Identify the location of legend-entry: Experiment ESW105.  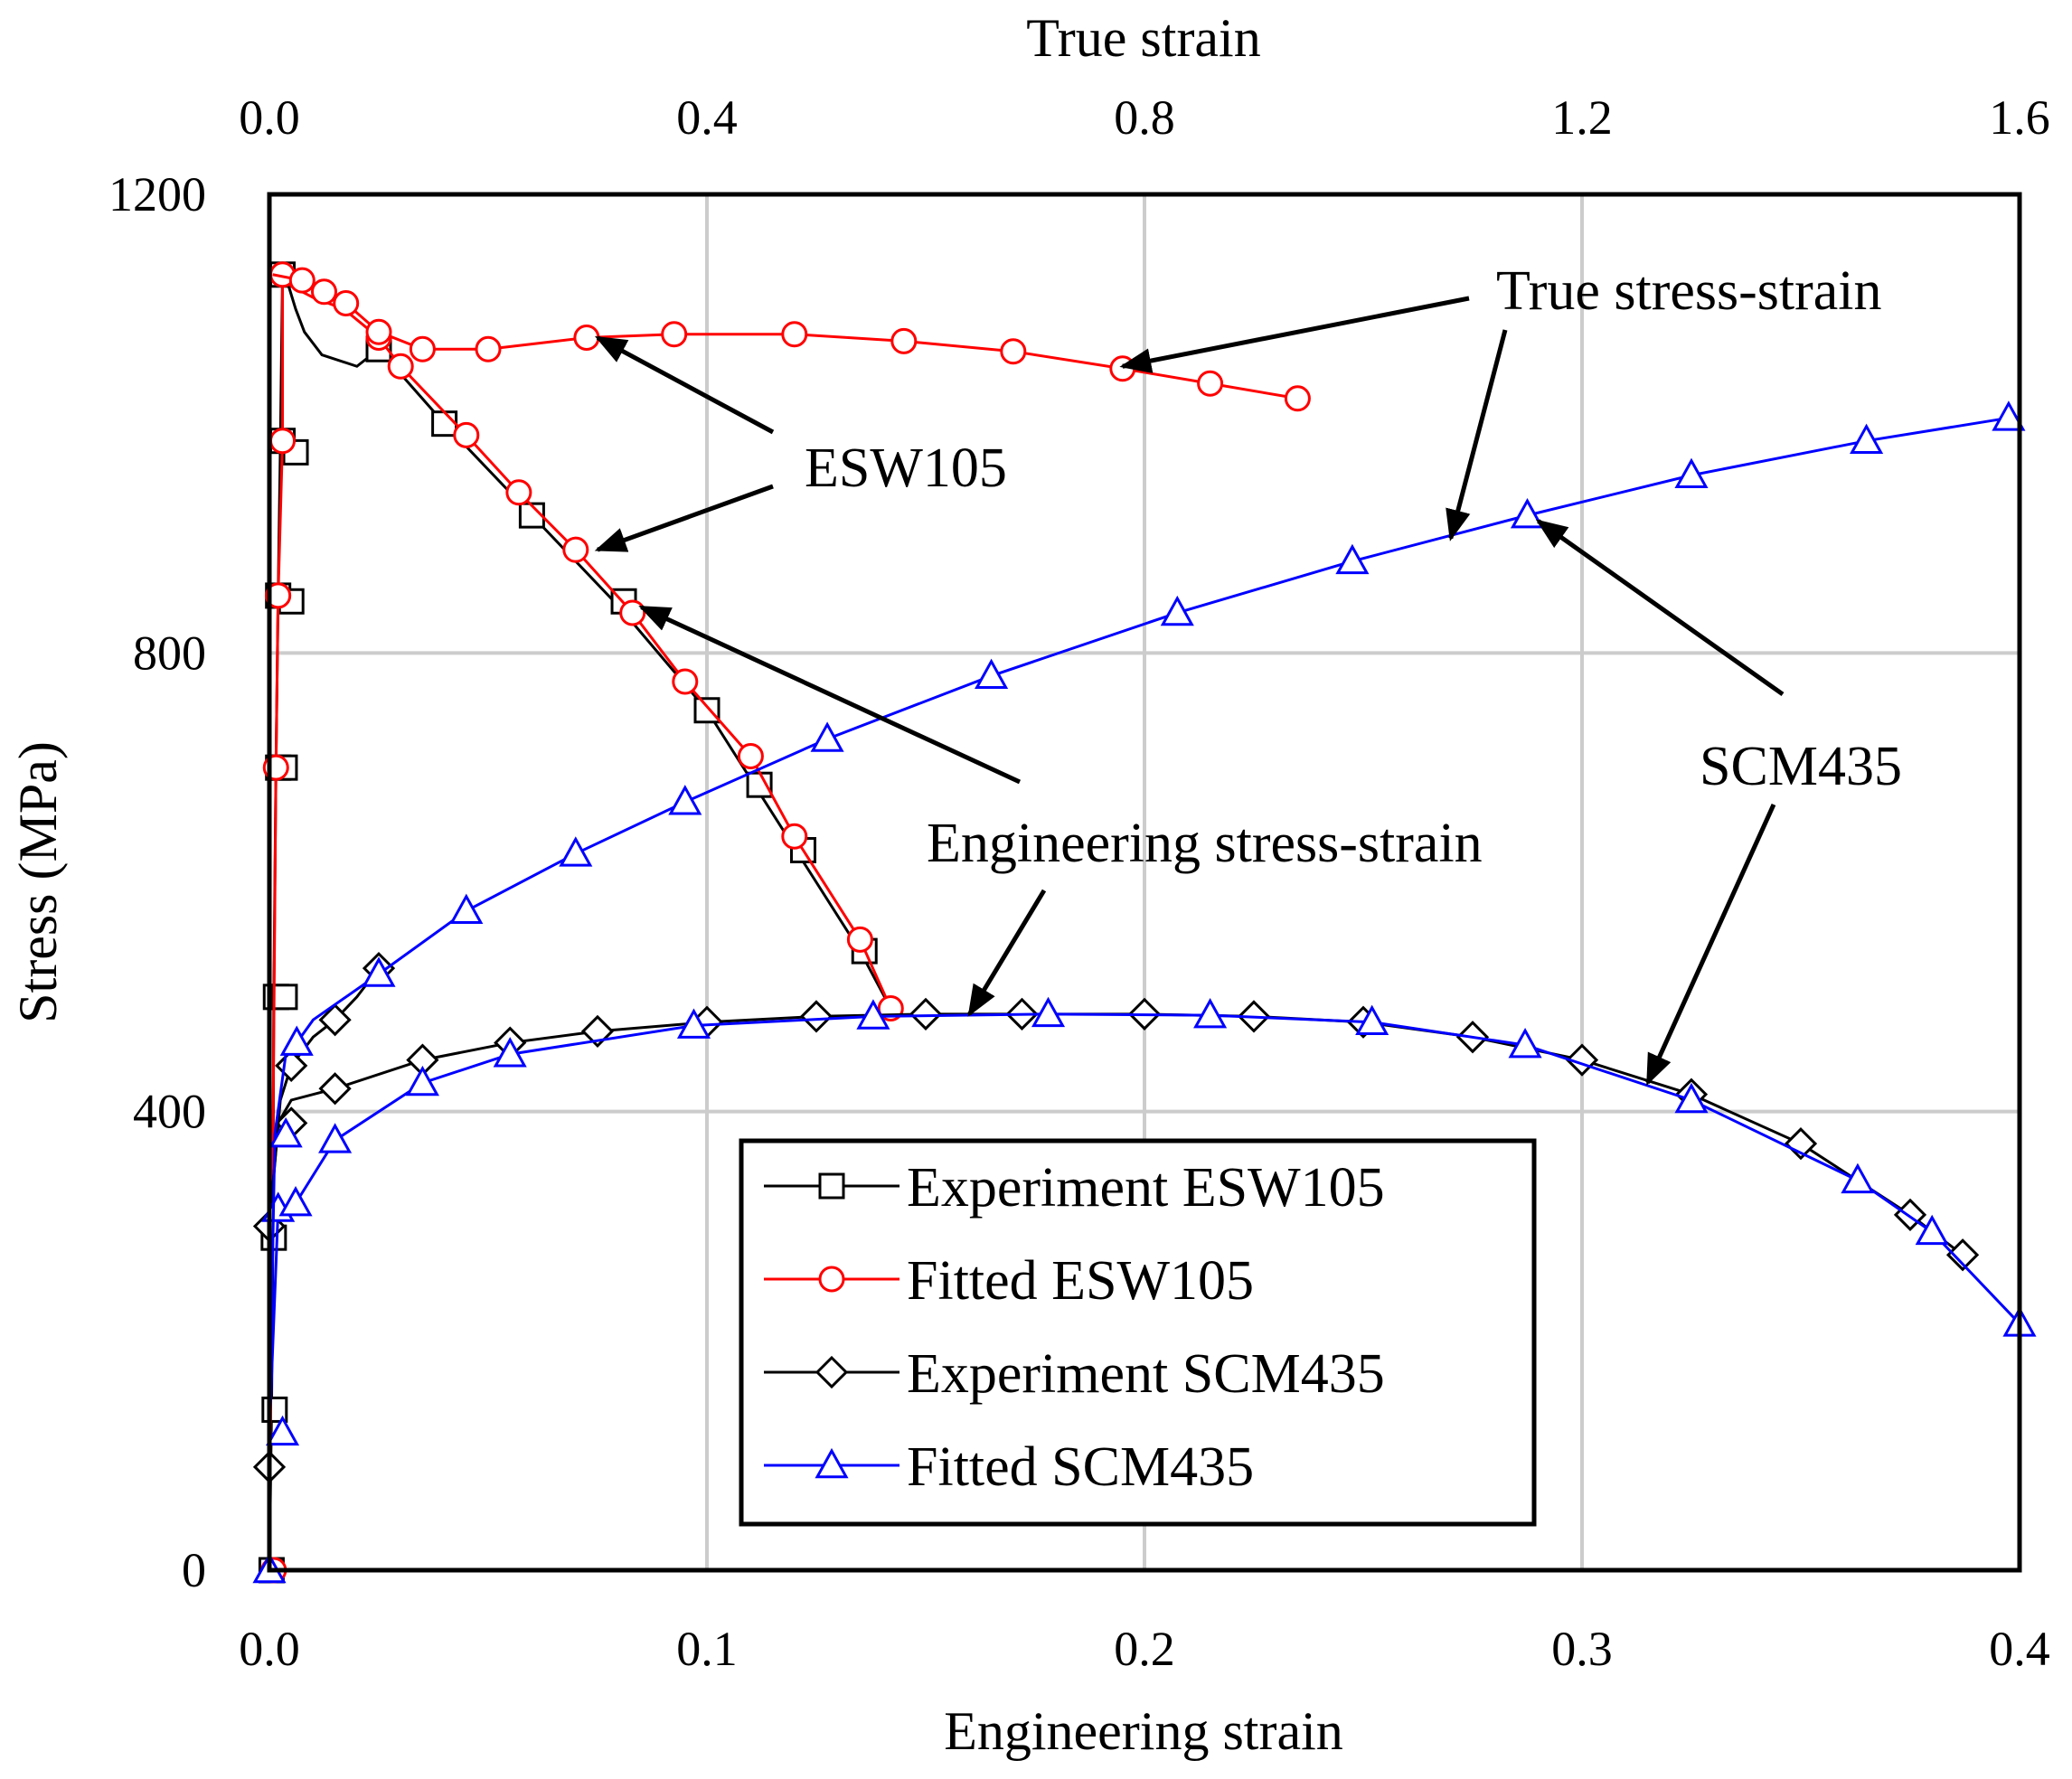
(1074, 1188).